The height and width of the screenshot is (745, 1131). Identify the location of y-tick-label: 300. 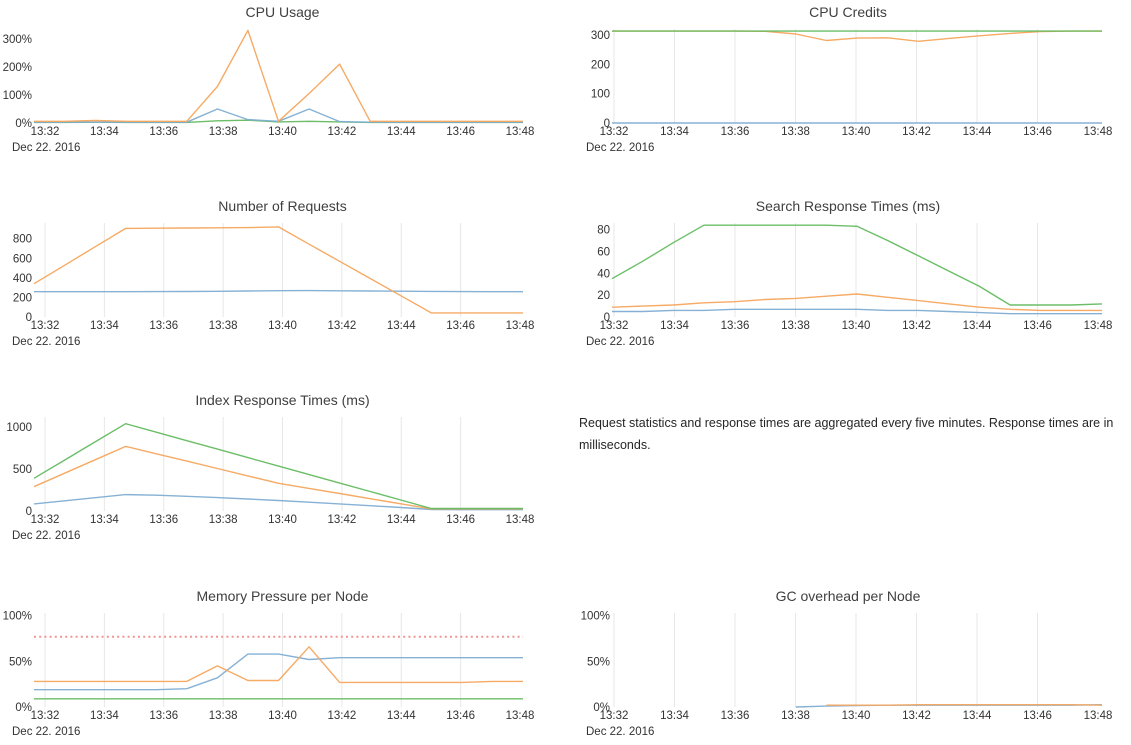
(600, 36).